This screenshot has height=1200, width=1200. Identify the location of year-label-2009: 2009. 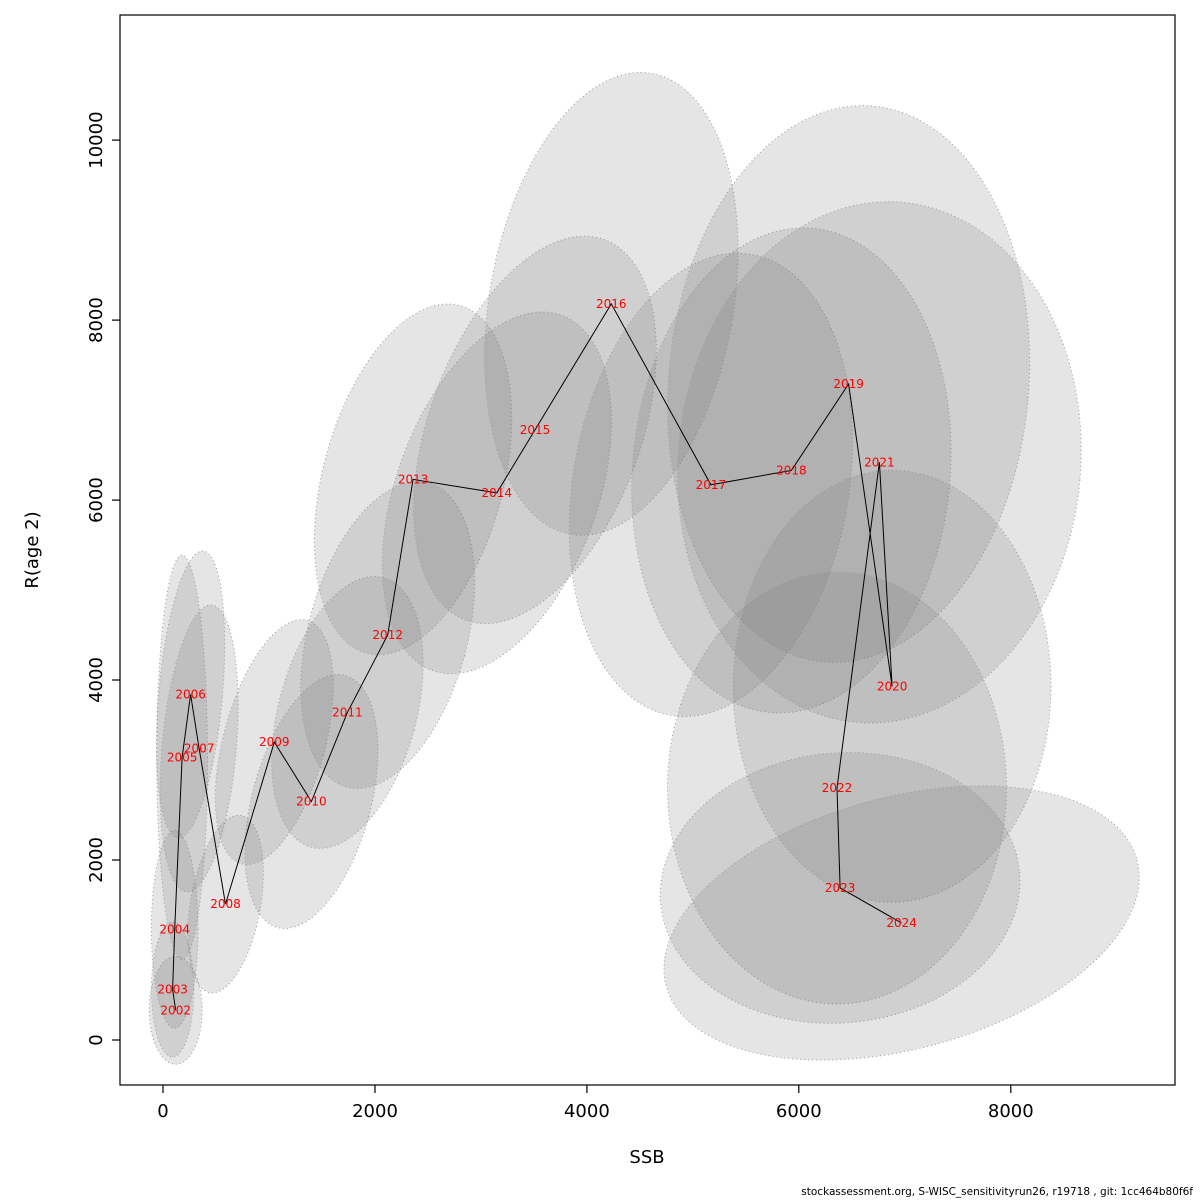
(274, 742).